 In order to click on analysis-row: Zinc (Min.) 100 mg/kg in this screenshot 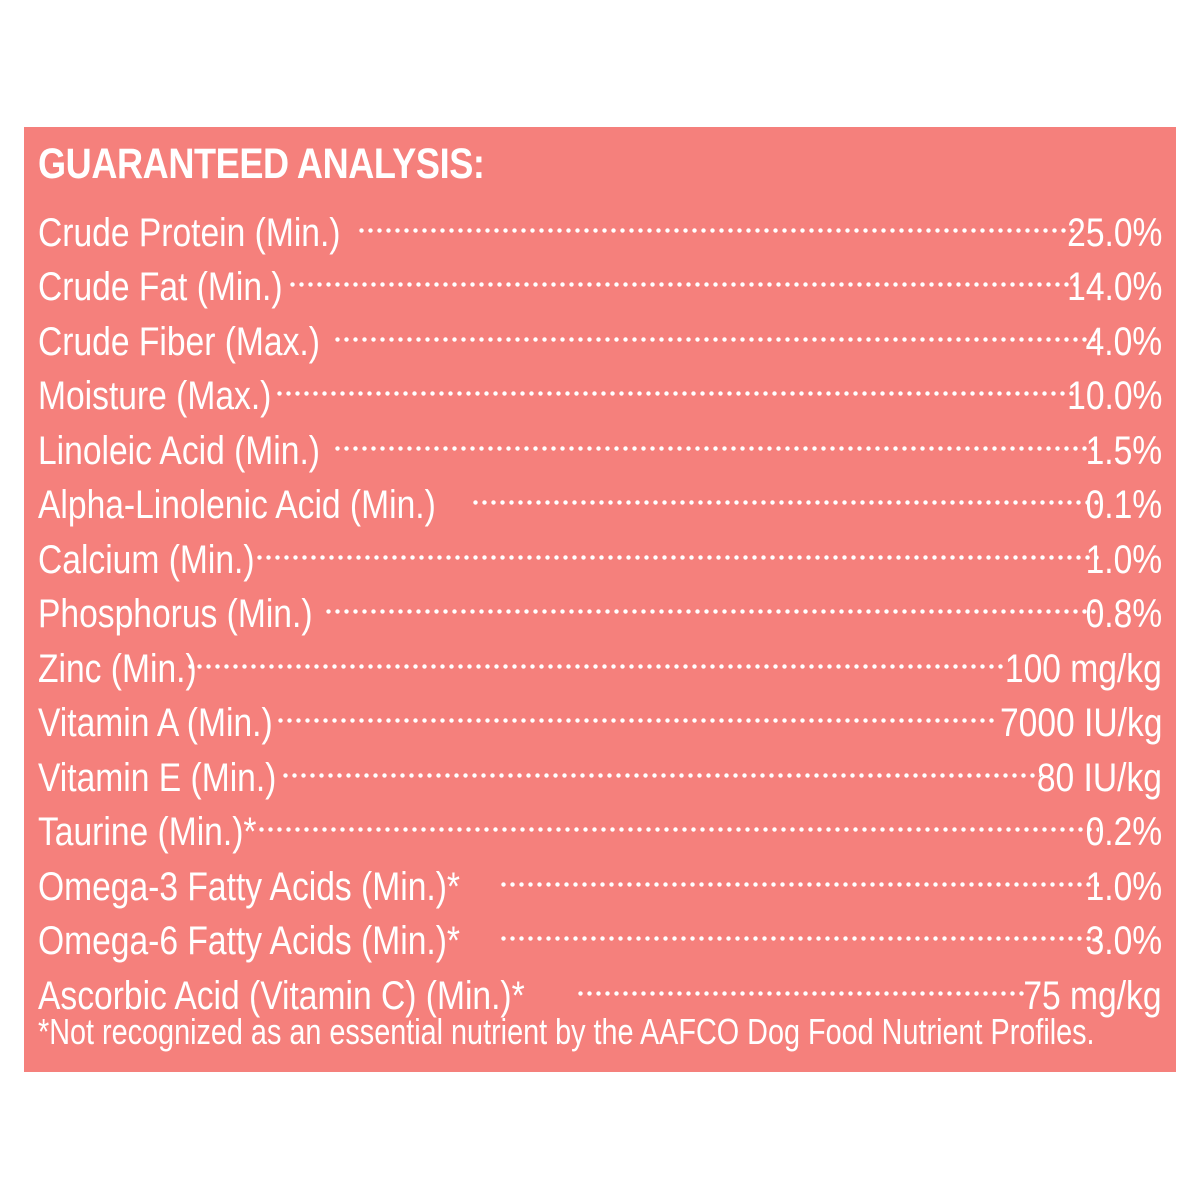, I will do `click(600, 659)`.